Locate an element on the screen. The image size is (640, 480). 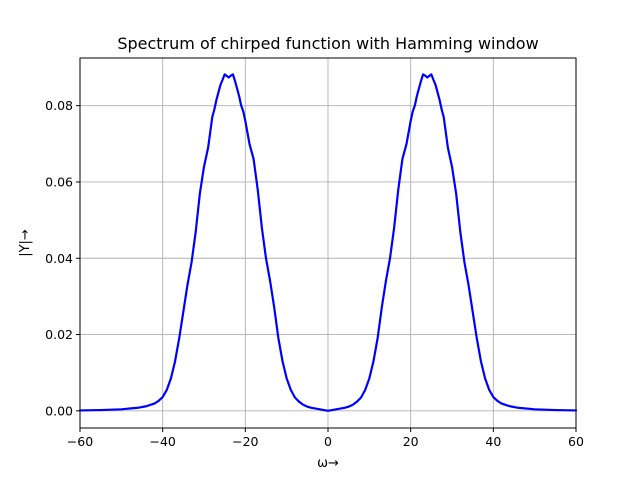
x-tick-label: −60 is located at coordinates (80, 441).